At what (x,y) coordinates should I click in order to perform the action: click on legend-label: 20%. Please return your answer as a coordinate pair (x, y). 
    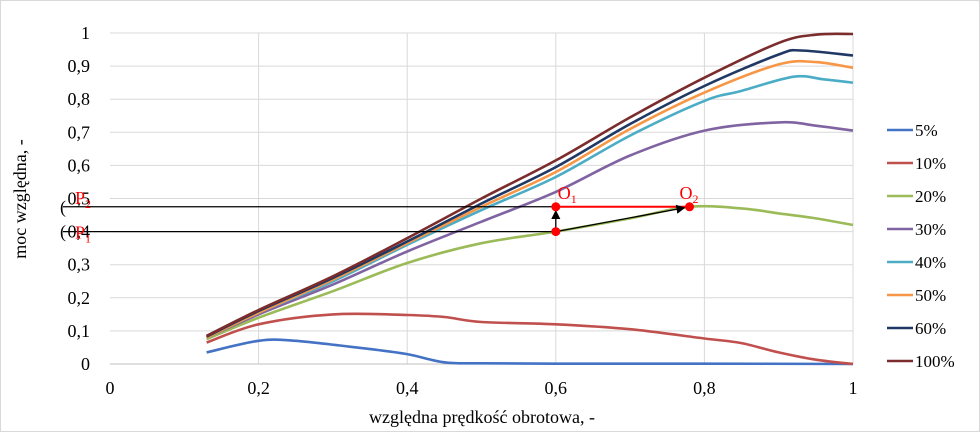
    Looking at the image, I should click on (930, 196).